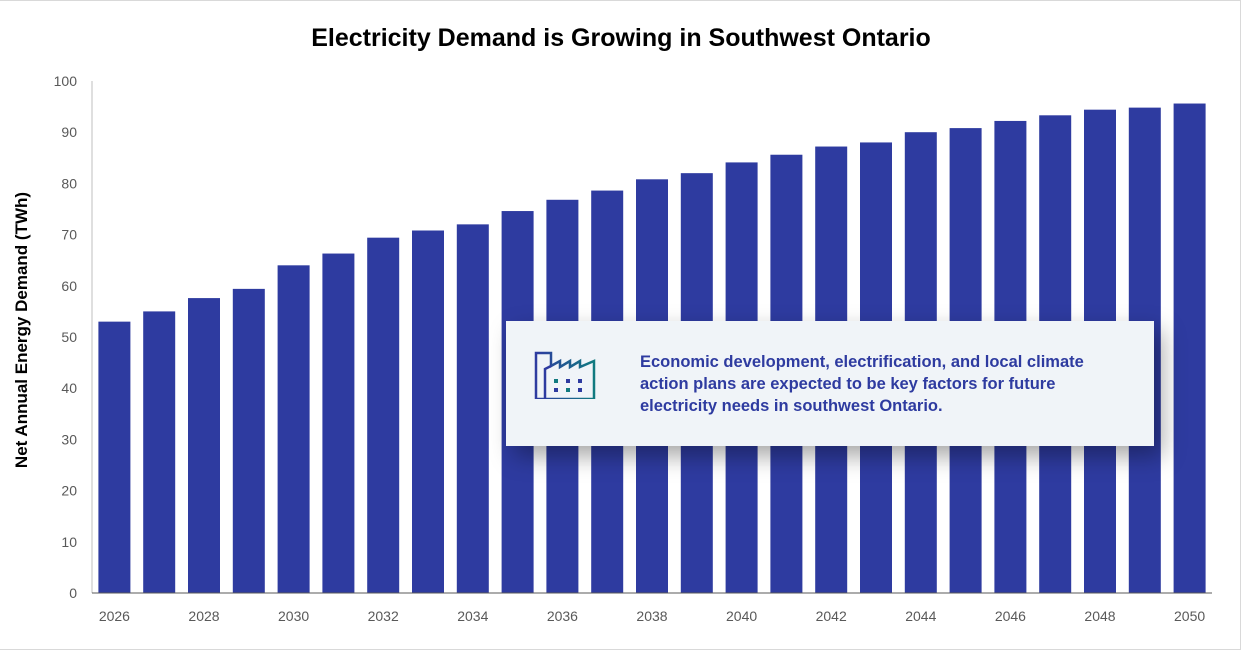 This screenshot has width=1242, height=650. I want to click on x-tick-label: 2048, so click(1099, 616).